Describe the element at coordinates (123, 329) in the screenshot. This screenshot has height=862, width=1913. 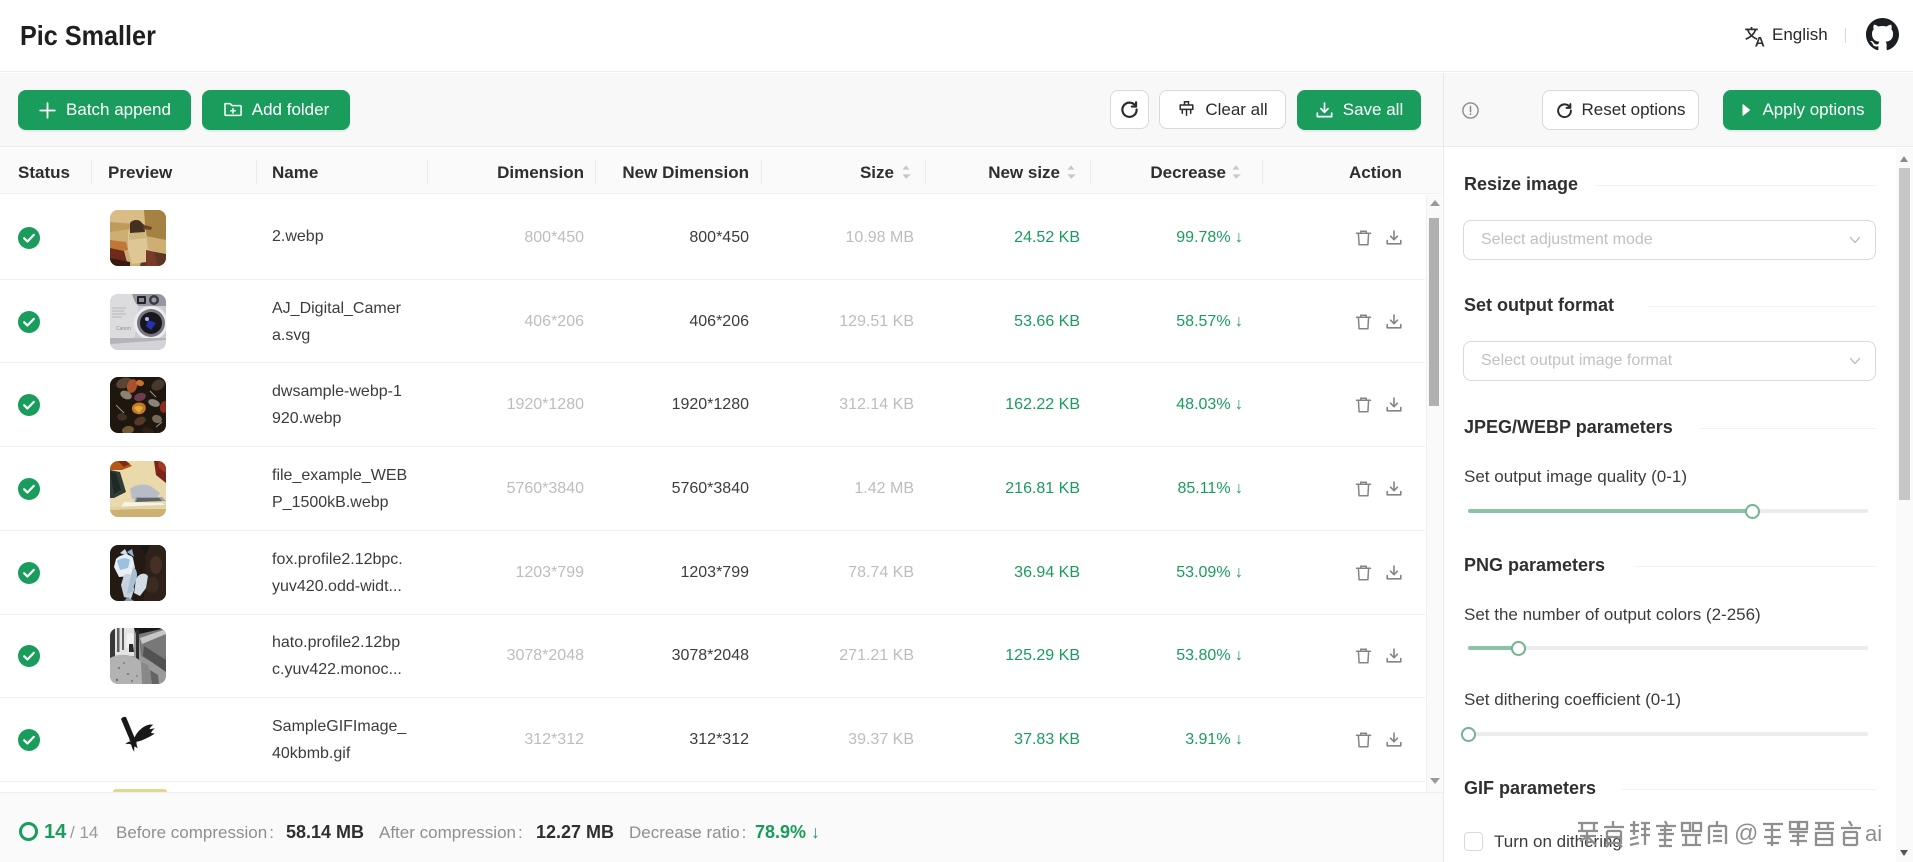
I see `svg-text: Canon` at that location.